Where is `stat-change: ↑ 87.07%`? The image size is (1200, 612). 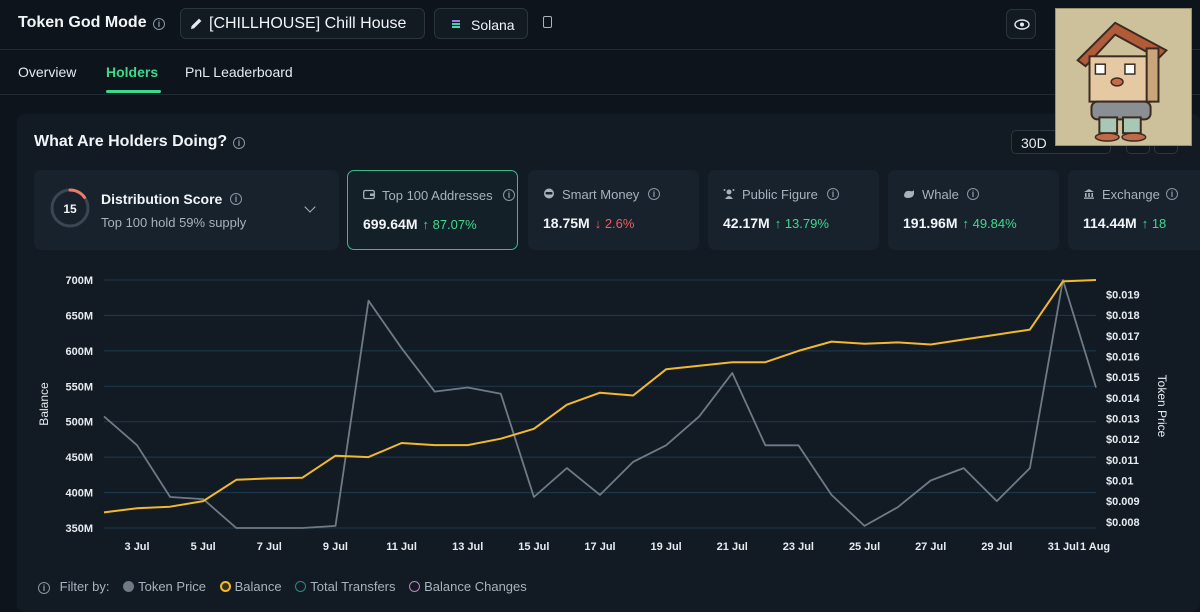 stat-change: ↑ 87.07% is located at coordinates (449, 224).